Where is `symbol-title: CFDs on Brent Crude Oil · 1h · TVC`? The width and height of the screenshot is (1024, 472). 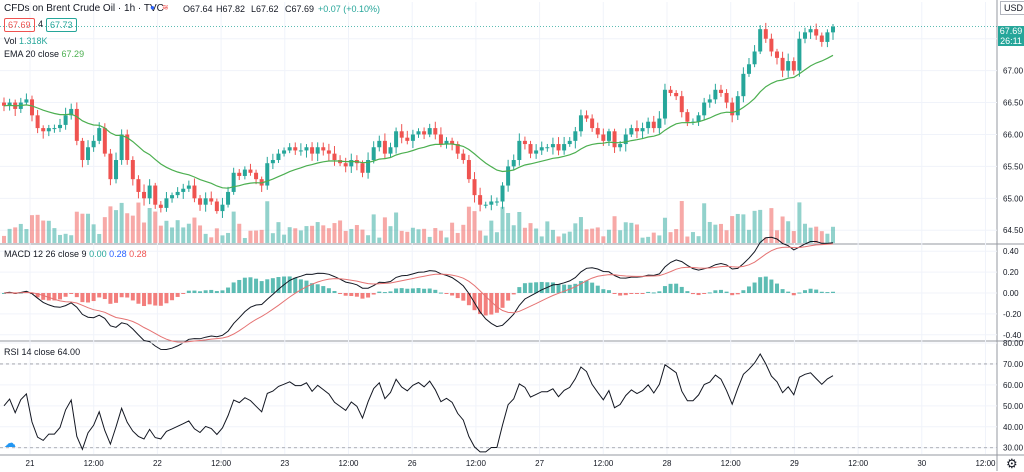
symbol-title: CFDs on Brent Crude Oil · 1h · TVC is located at coordinates (84, 8).